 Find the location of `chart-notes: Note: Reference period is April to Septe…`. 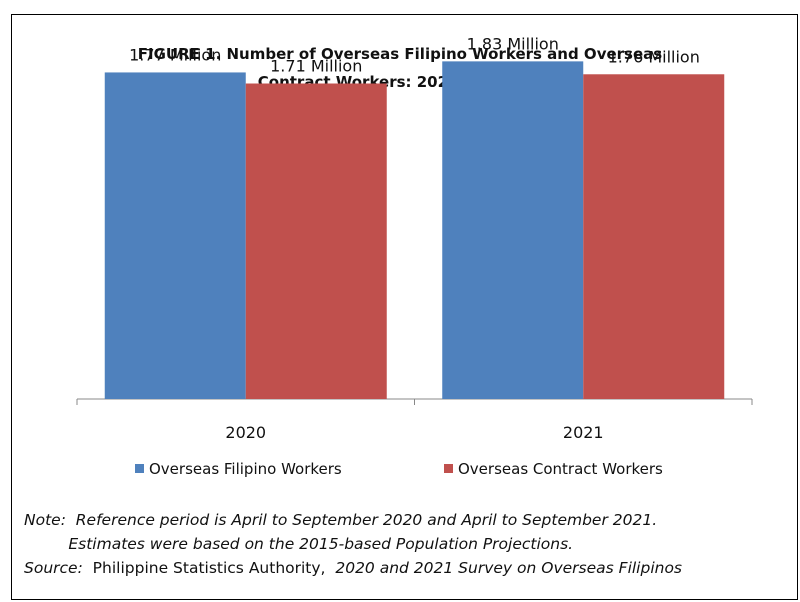

chart-notes: Note: Reference period is April to Septe… is located at coordinates (353, 544).